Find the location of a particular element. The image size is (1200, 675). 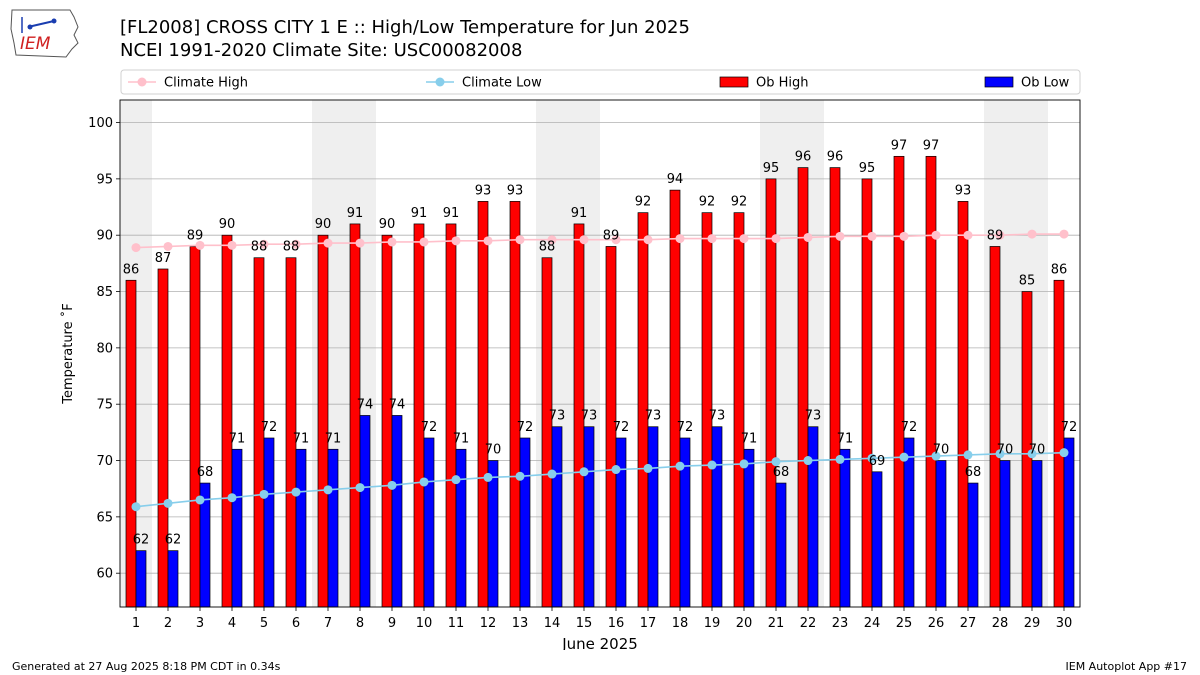

x-tick-label-16: 16 is located at coordinates (616, 623).